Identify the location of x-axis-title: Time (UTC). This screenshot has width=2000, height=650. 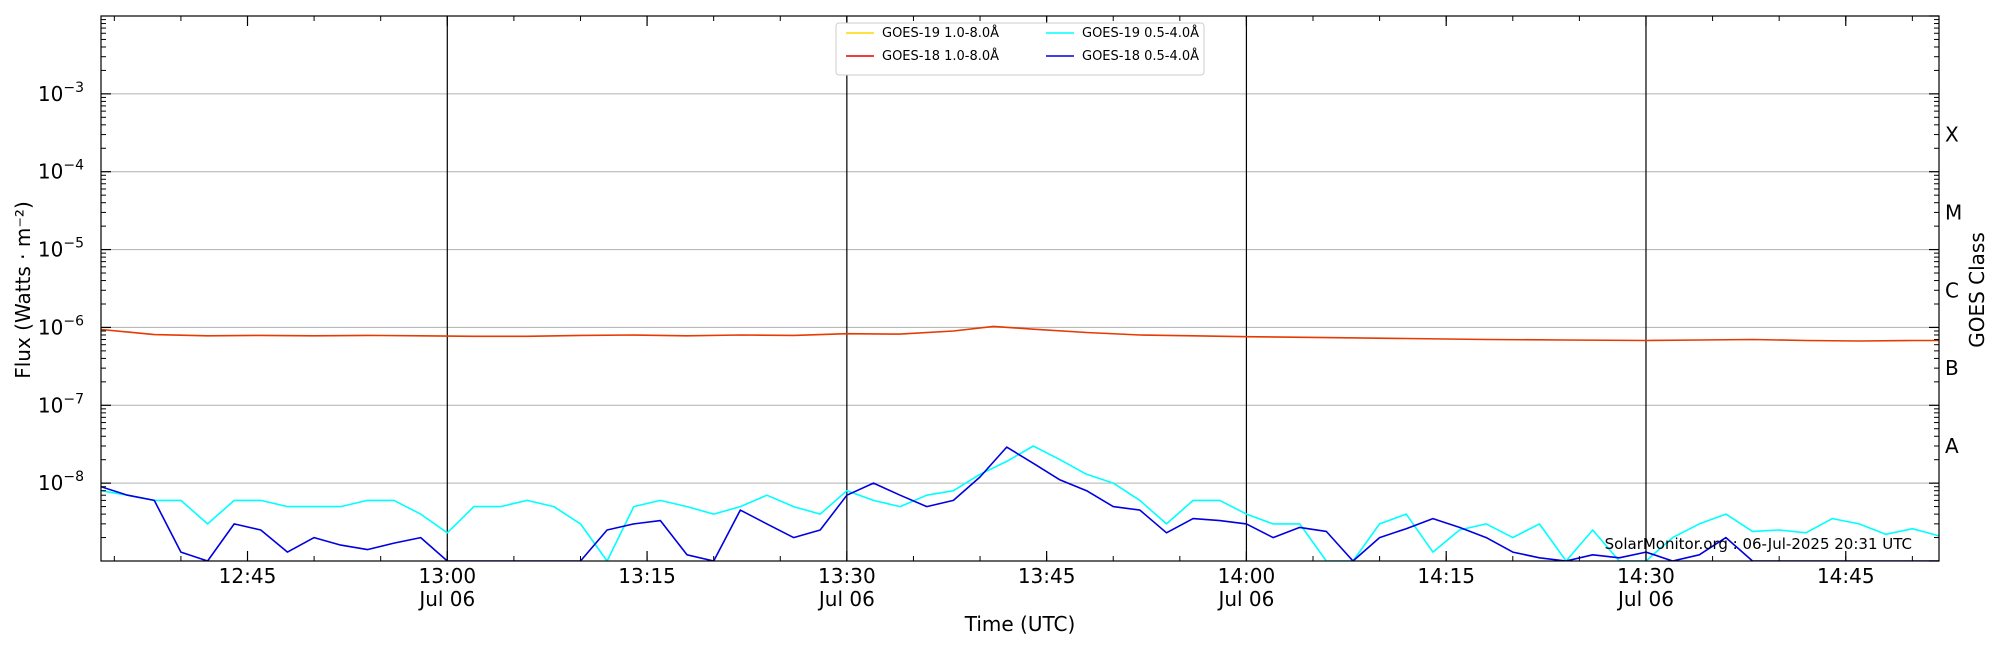
(1020, 624).